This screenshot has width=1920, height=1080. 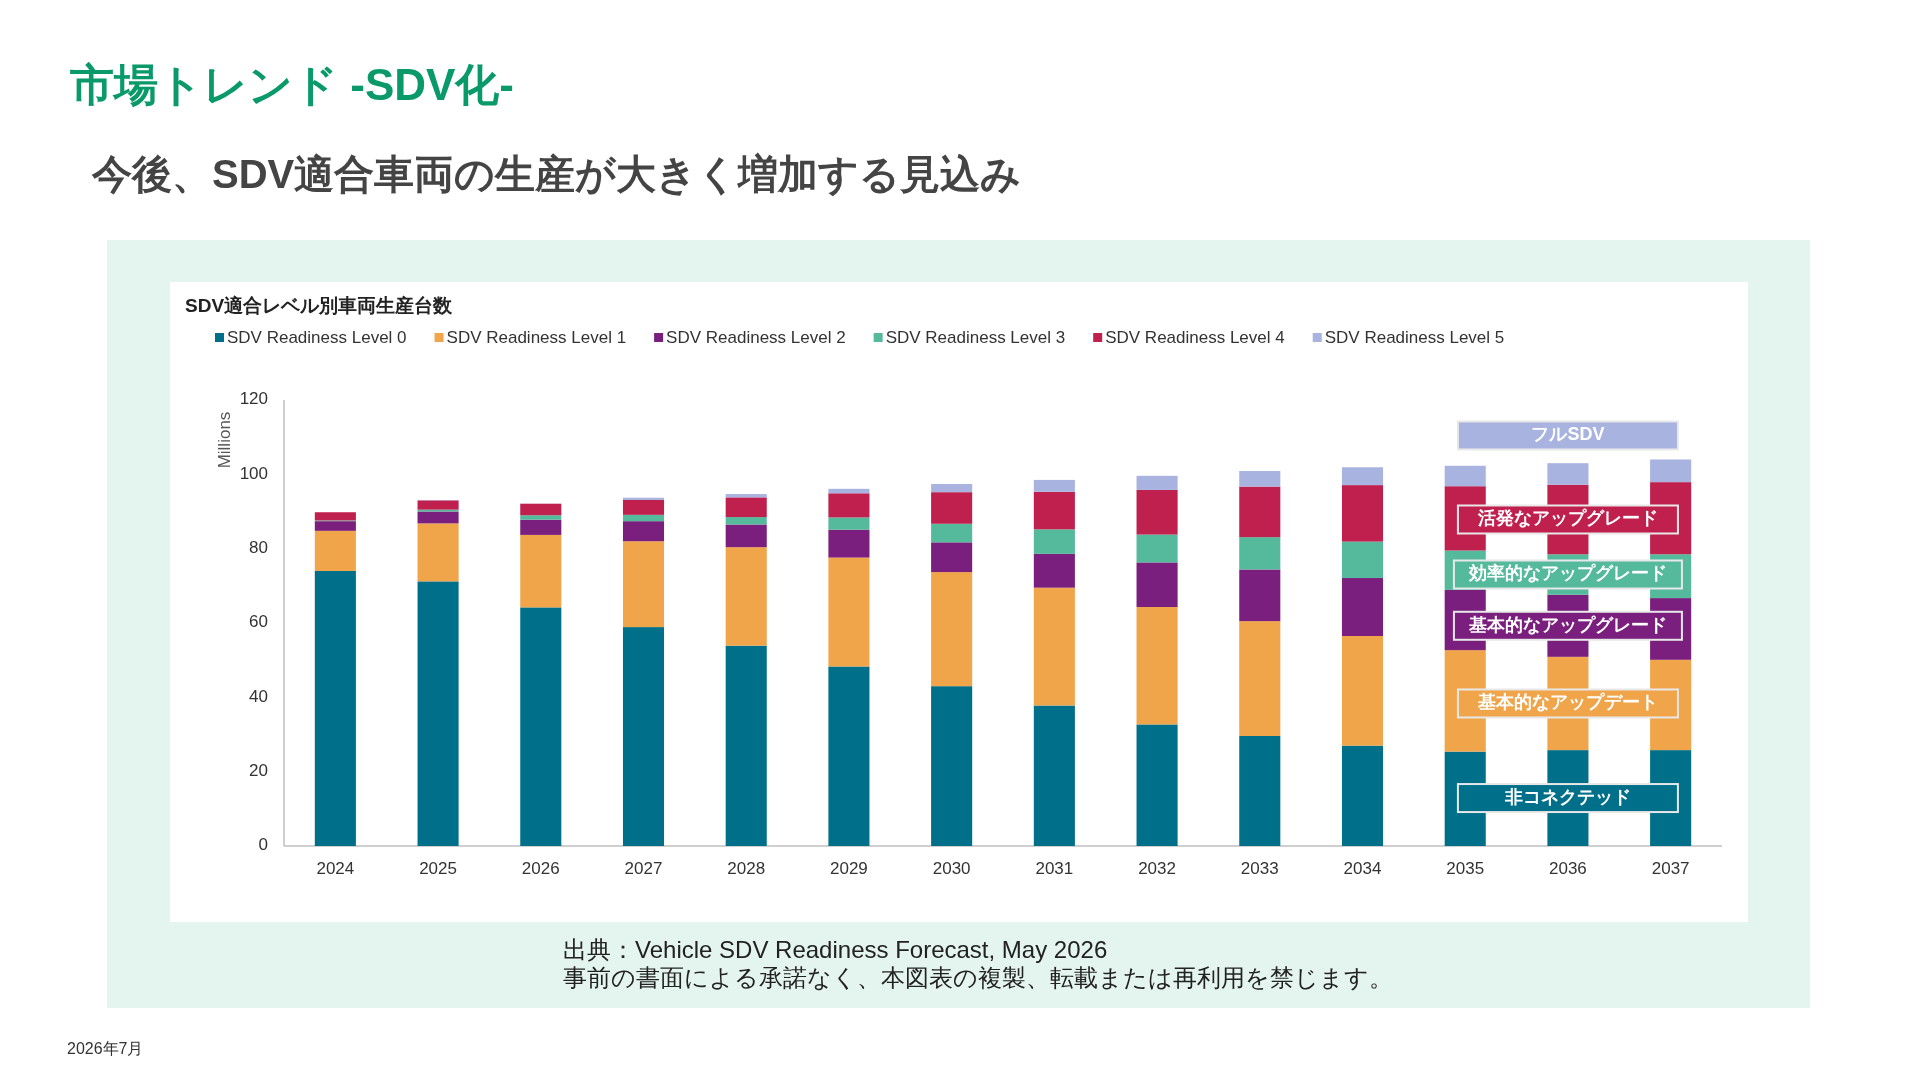 I want to click on chart-title: SDV適合レベル別車両生産台数, so click(x=319, y=305).